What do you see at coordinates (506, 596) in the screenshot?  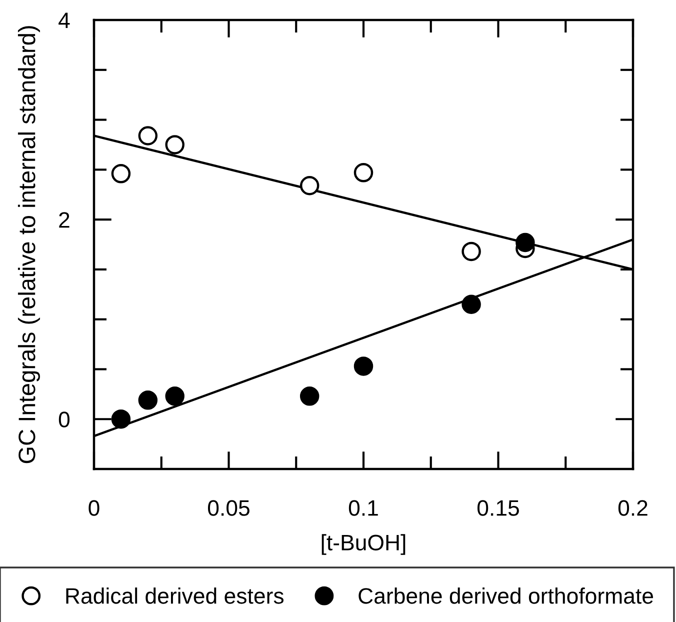 I see `legend-label: Carbene derived orthoformate` at bounding box center [506, 596].